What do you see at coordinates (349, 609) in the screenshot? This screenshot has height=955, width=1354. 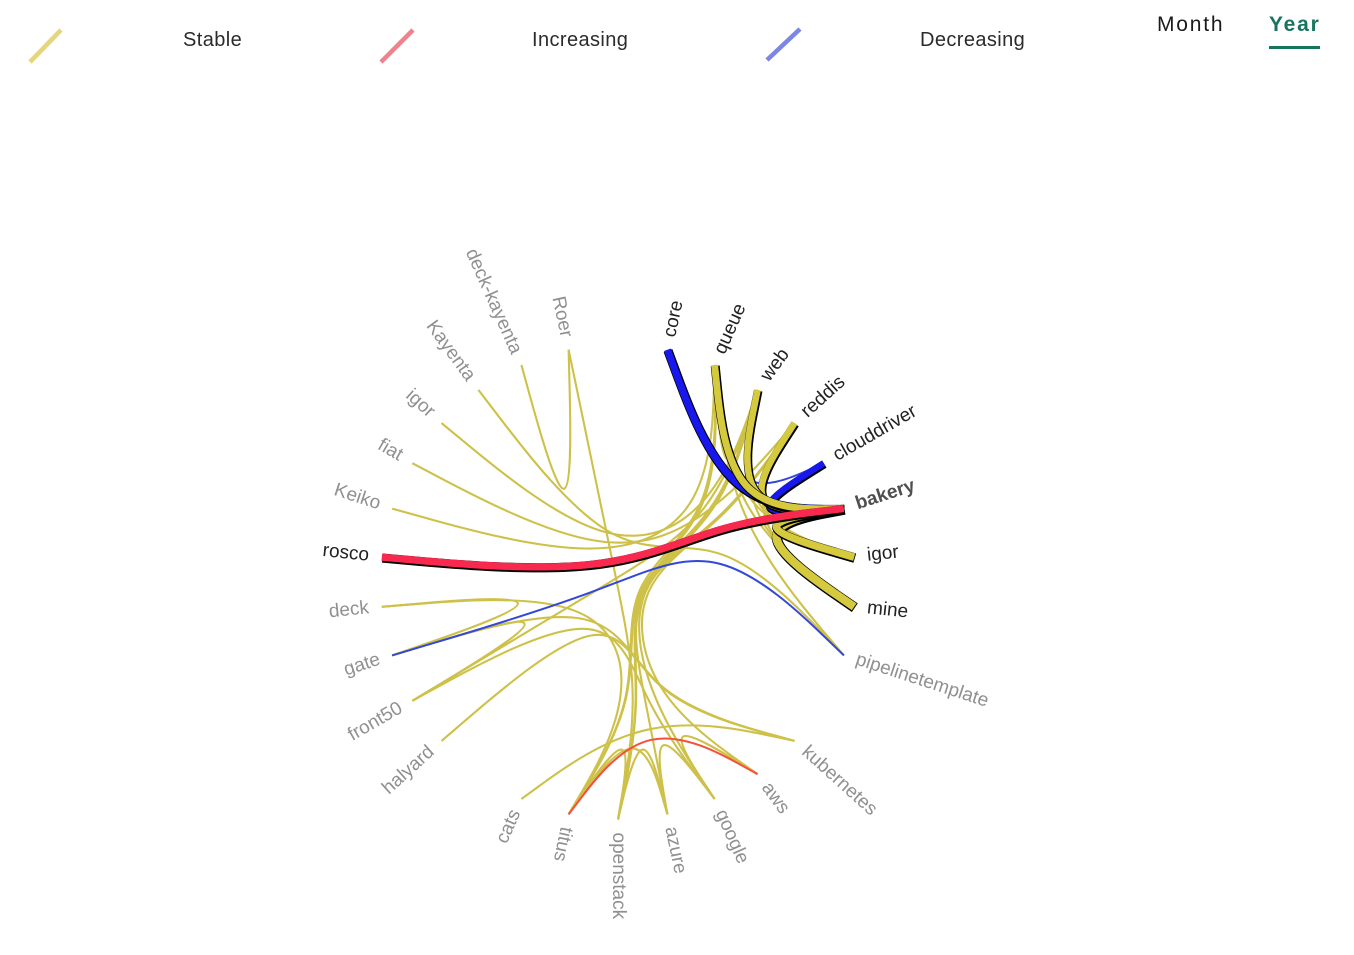 I see `svg-text: deck` at bounding box center [349, 609].